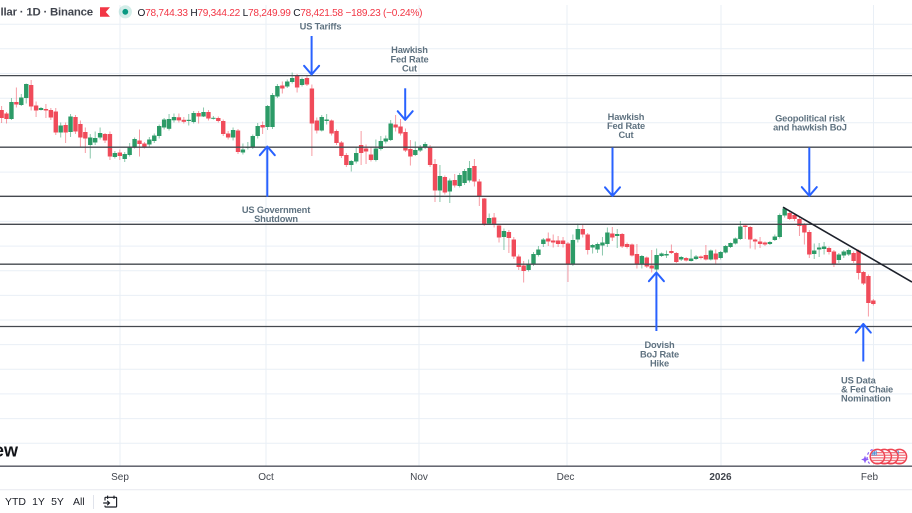  What do you see at coordinates (266, 477) in the screenshot?
I see `svg-text: Oct` at bounding box center [266, 477].